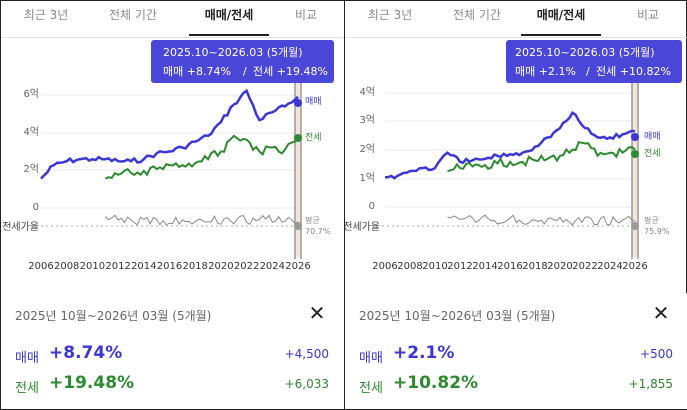 This screenshot has height=410, width=687. What do you see at coordinates (367, 120) in the screenshot?
I see `y-tick-3: 3억` at bounding box center [367, 120].